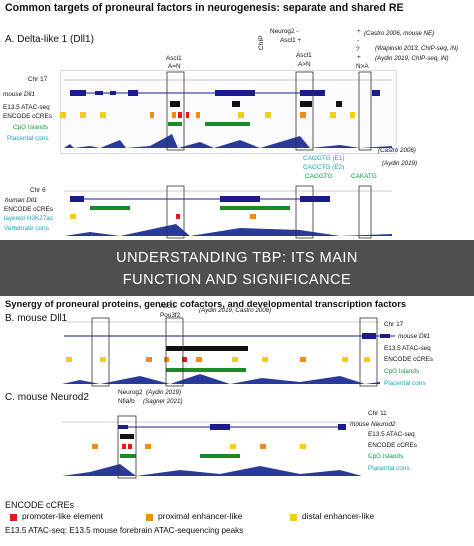 This screenshot has width=474, height=546. I want to click on panel-a-atac-track, so click(256, 104).